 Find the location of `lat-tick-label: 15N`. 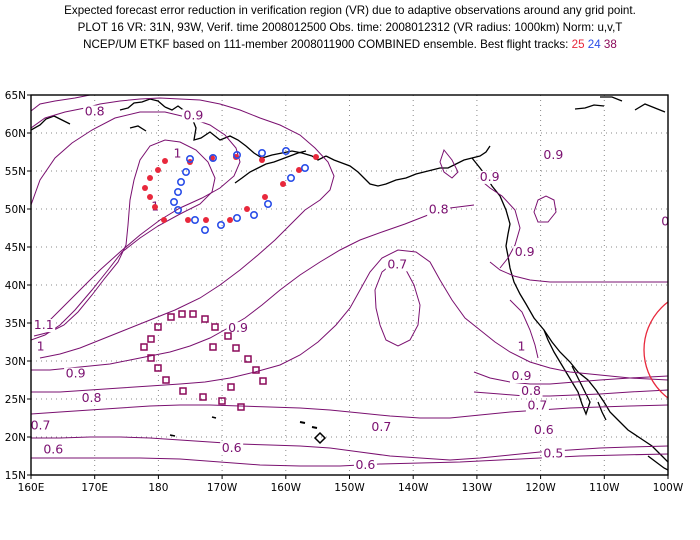

lat-tick-label: 15N is located at coordinates (15, 476).